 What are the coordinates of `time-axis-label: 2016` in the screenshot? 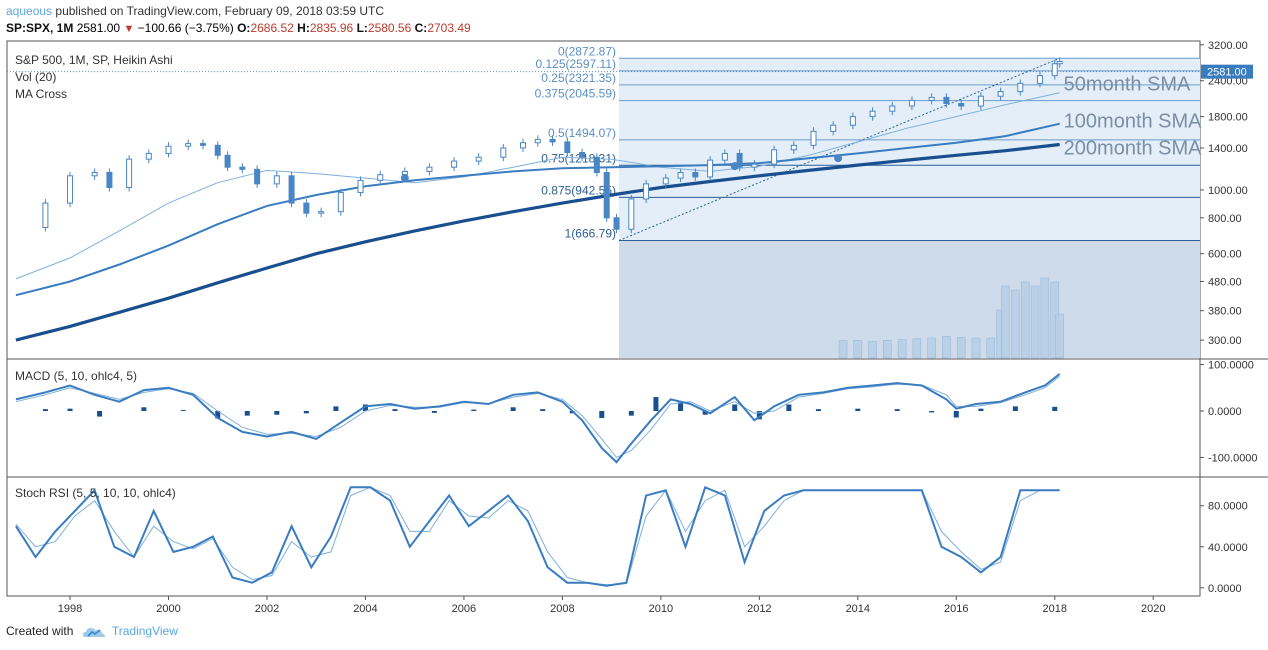 It's located at (956, 609).